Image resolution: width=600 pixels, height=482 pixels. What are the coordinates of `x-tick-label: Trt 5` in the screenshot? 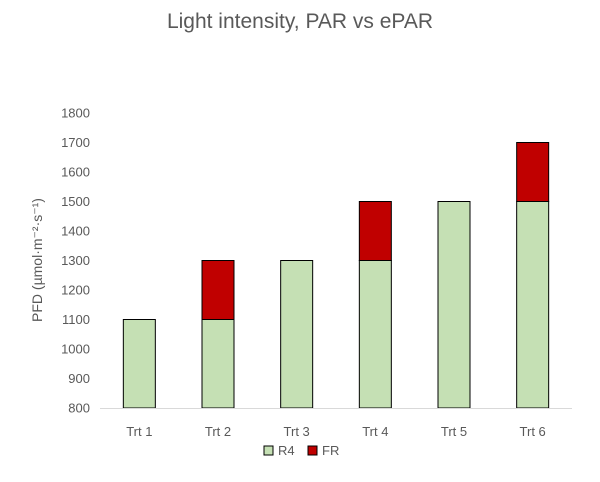 It's located at (454, 431).